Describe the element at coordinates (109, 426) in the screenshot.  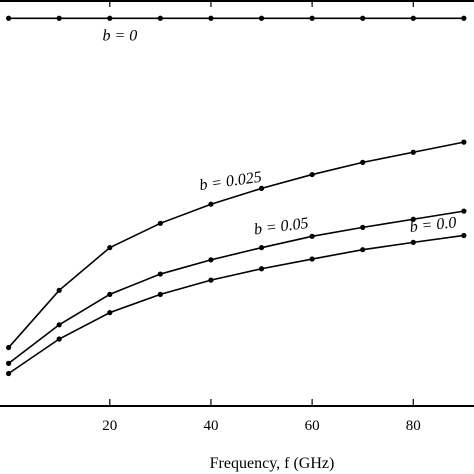
I see `x-tick-label: 20` at that location.